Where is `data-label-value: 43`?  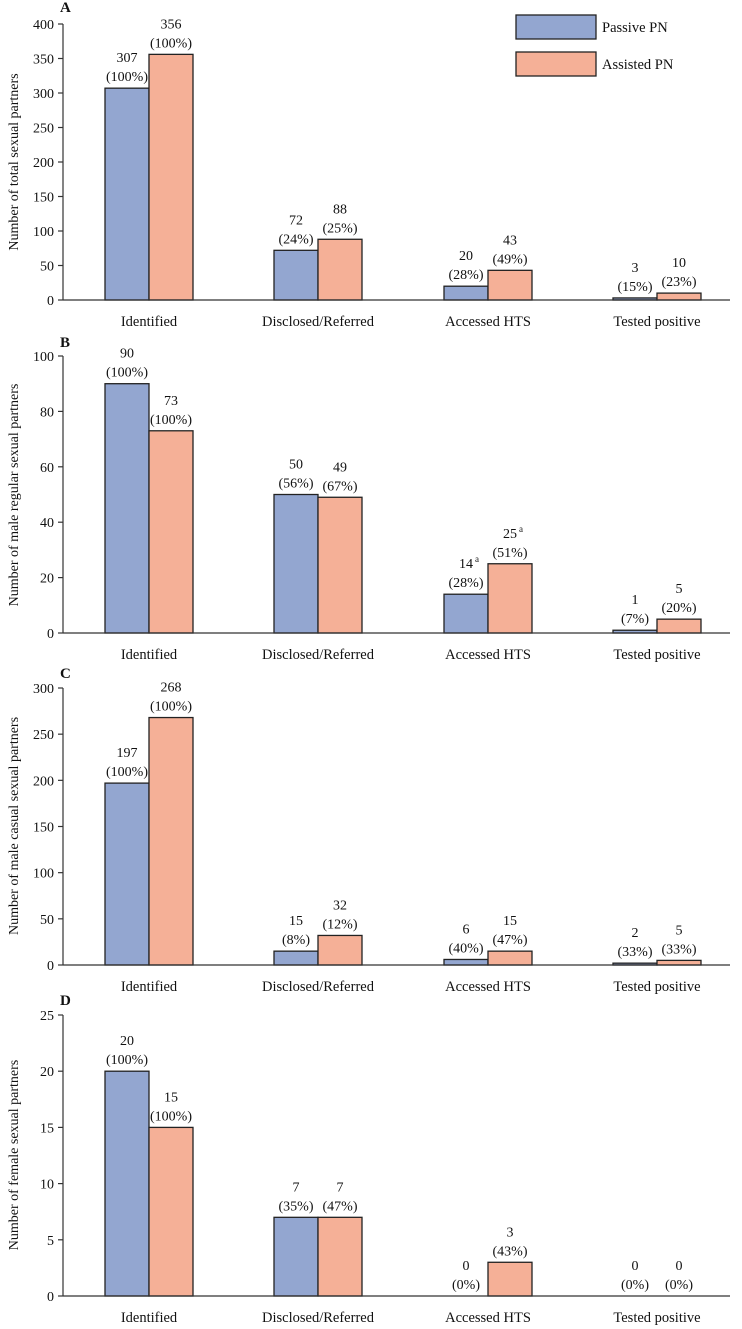 data-label-value: 43 is located at coordinates (510, 240).